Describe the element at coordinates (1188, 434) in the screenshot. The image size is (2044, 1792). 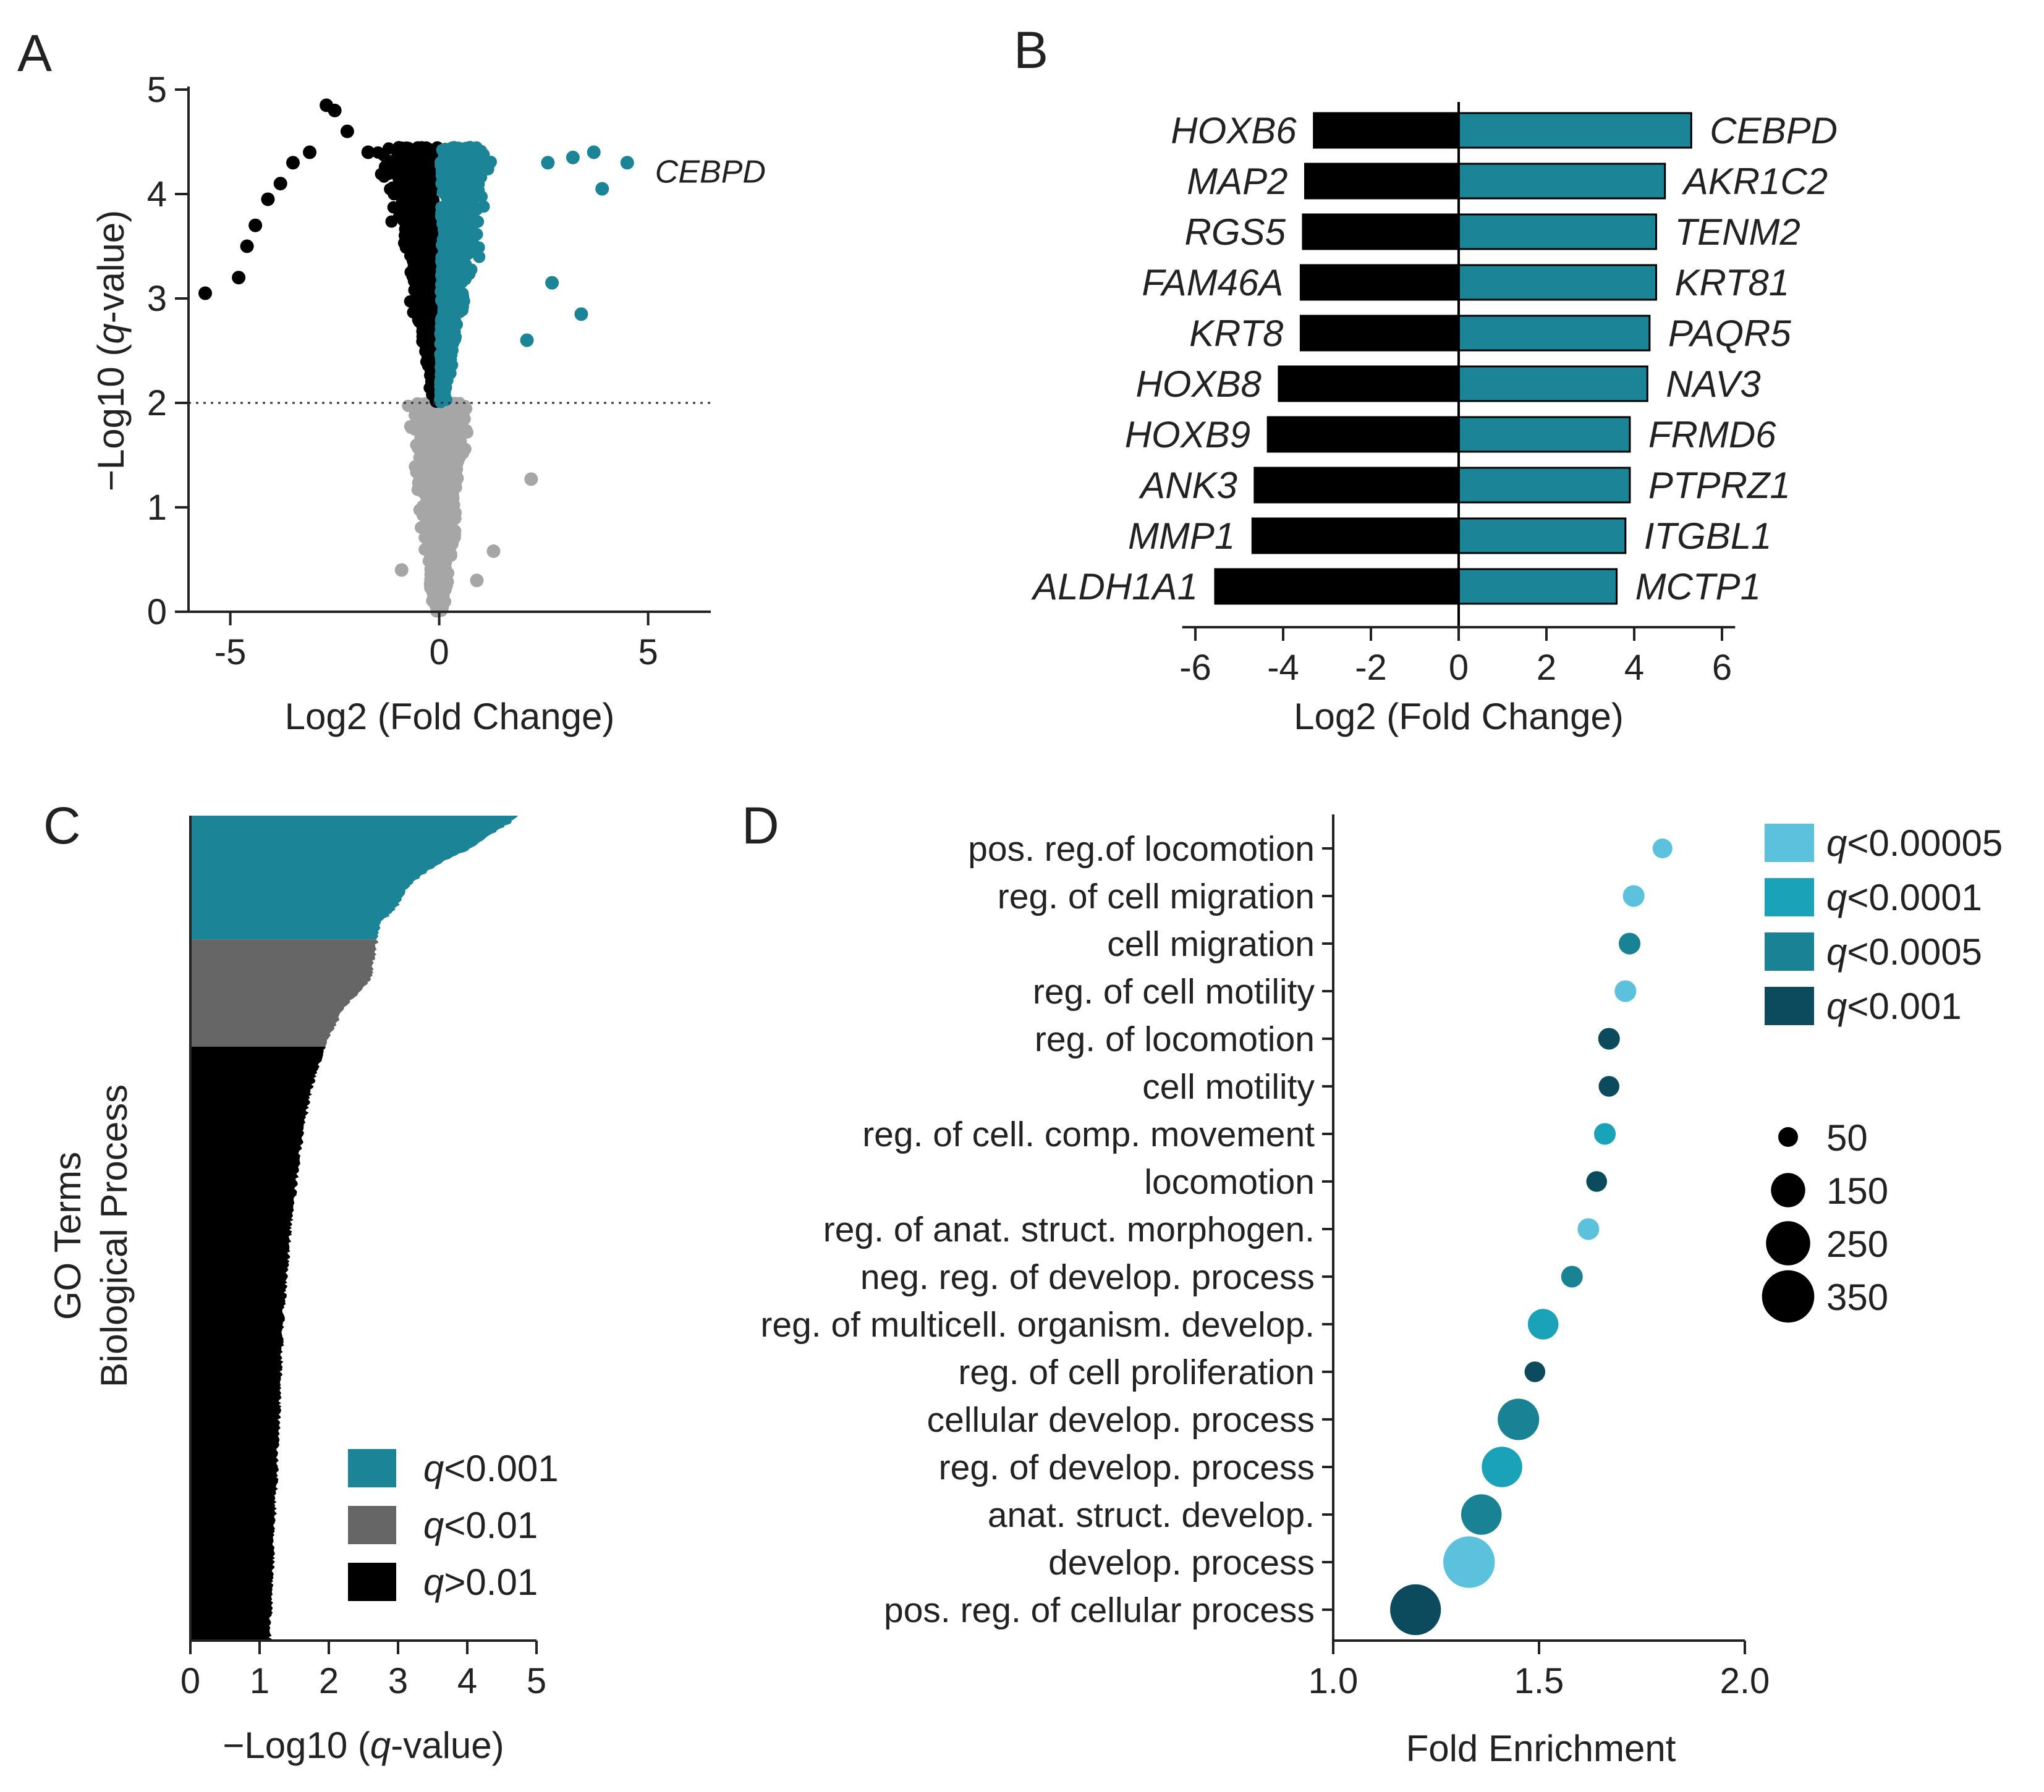
I see `downregulated-gene-label: HOXB9` at that location.